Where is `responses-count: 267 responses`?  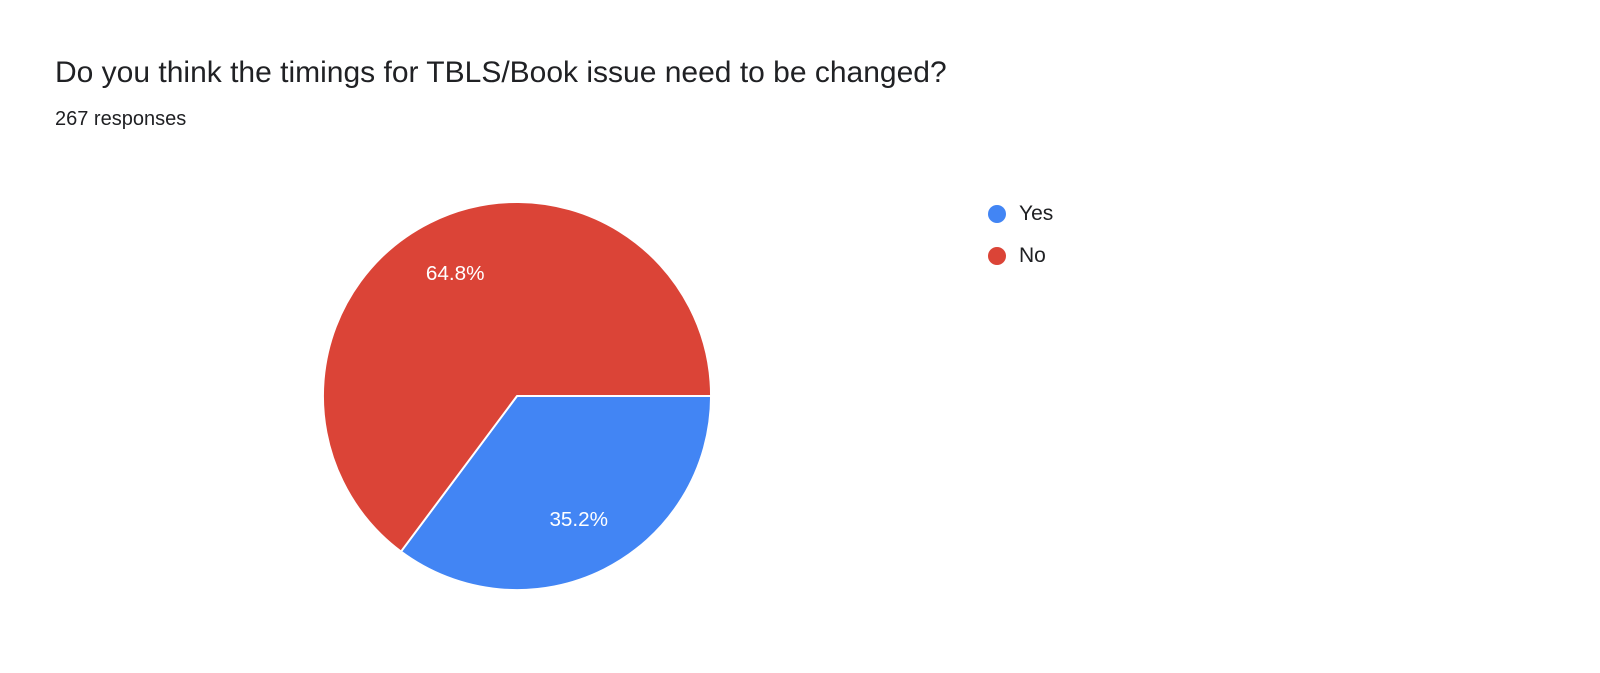 responses-count: 267 responses is located at coordinates (121, 119).